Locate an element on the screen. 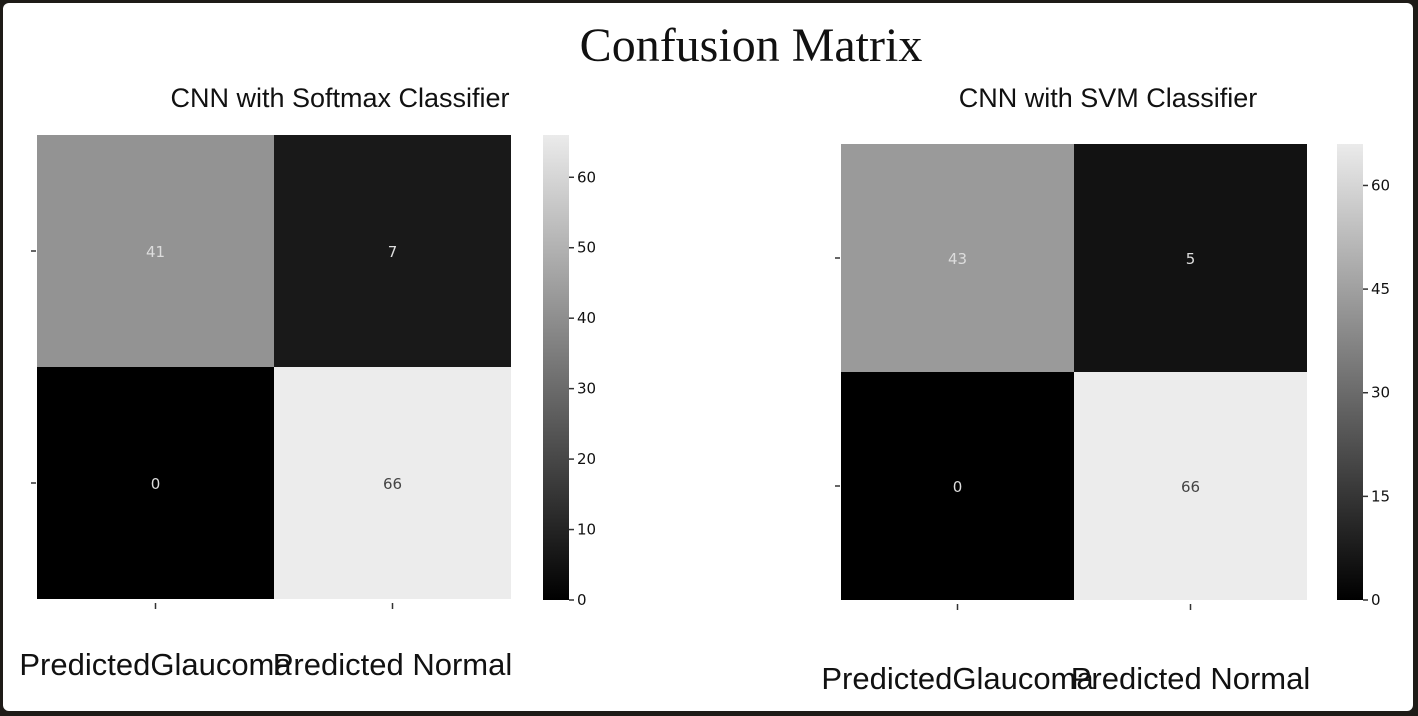 The width and height of the screenshot is (1418, 716). colorbar-tick-label: 15 is located at coordinates (1380, 496).